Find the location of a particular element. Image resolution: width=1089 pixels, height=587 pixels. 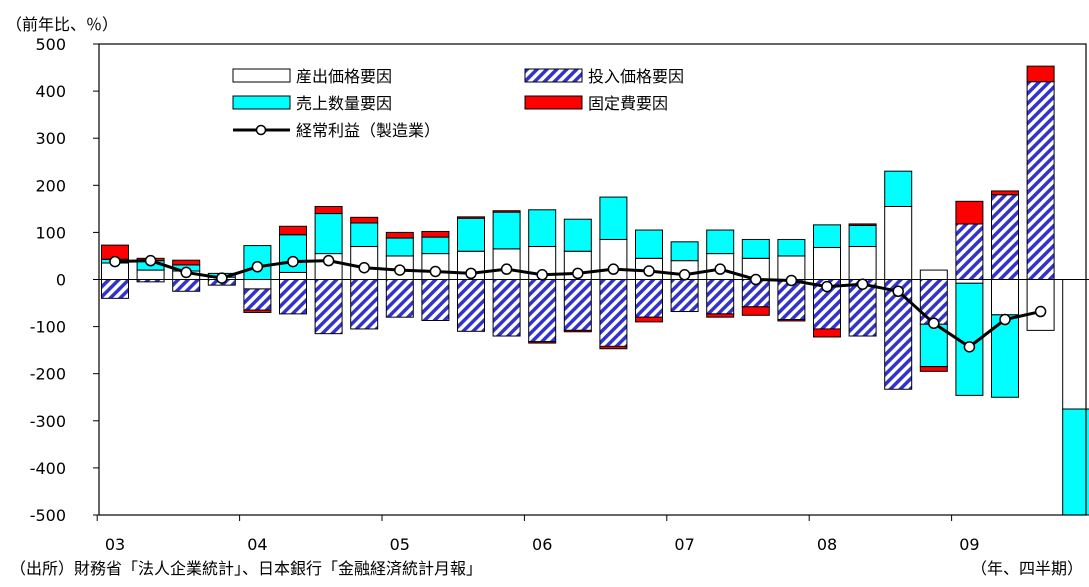

x-tick-label: 07 is located at coordinates (684, 544).